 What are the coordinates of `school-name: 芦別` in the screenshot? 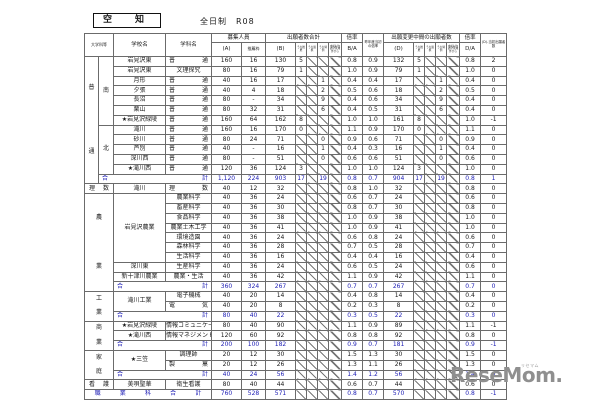 It's located at (139, 149).